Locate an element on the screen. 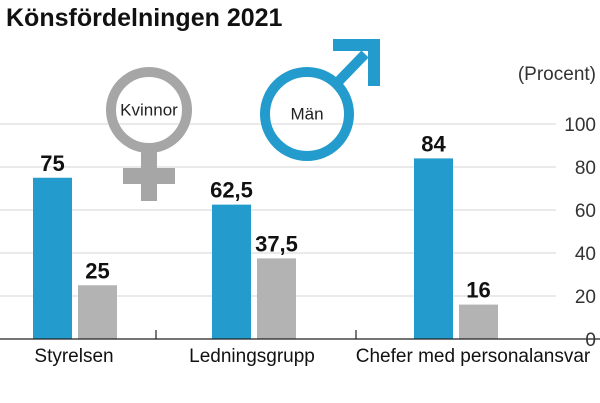 Image resolution: width=600 pixels, height=403 pixels. data-label: 37,5 is located at coordinates (276, 243).